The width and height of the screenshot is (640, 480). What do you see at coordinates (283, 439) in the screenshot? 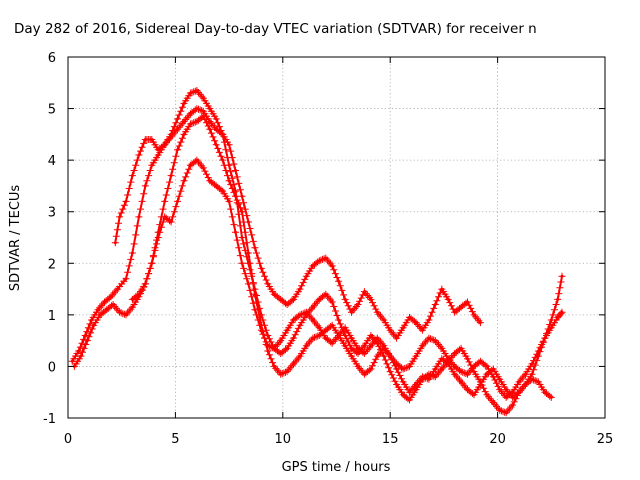
I see `x-tick-label: 10` at bounding box center [283, 439].